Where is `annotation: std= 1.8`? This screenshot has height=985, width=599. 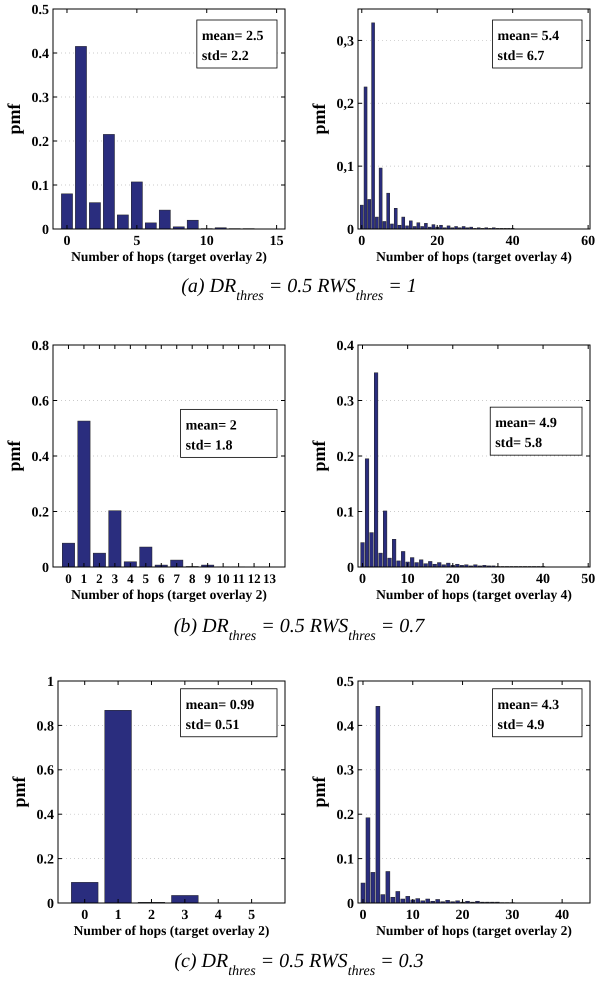
annotation: std= 1.8 is located at coordinates (209, 446).